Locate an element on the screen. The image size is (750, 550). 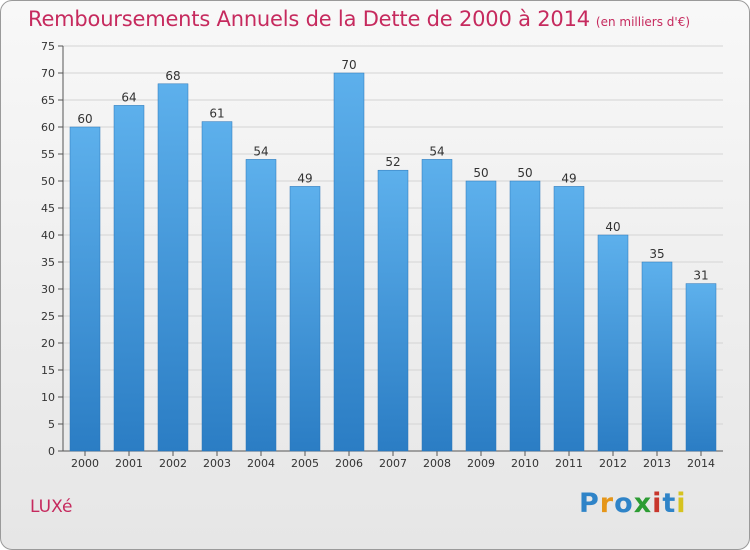
x-tick-label: 2002 is located at coordinates (173, 463).